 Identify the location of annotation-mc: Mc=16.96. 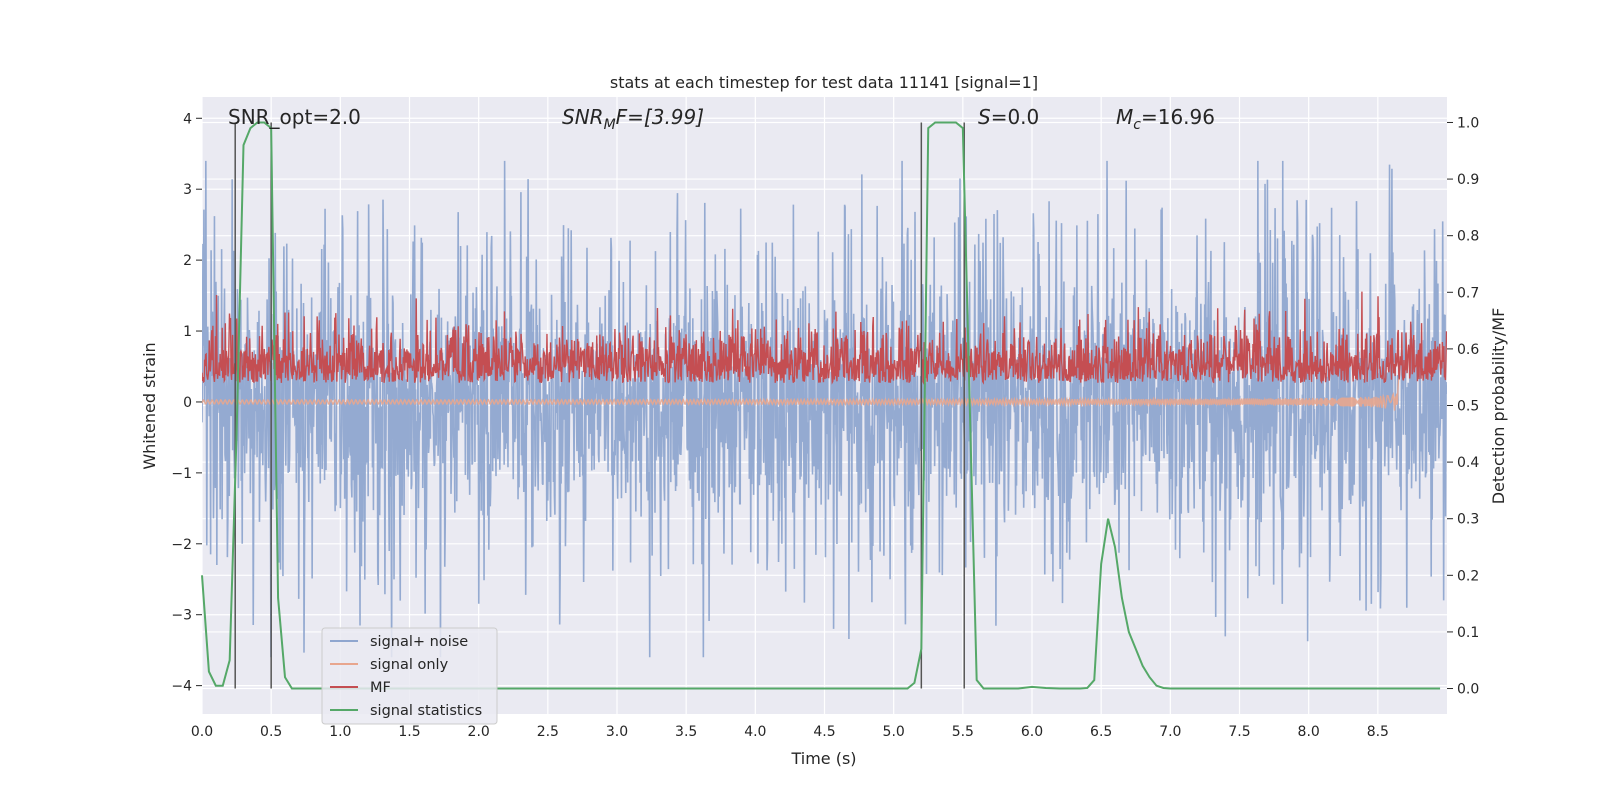
(1165, 119).